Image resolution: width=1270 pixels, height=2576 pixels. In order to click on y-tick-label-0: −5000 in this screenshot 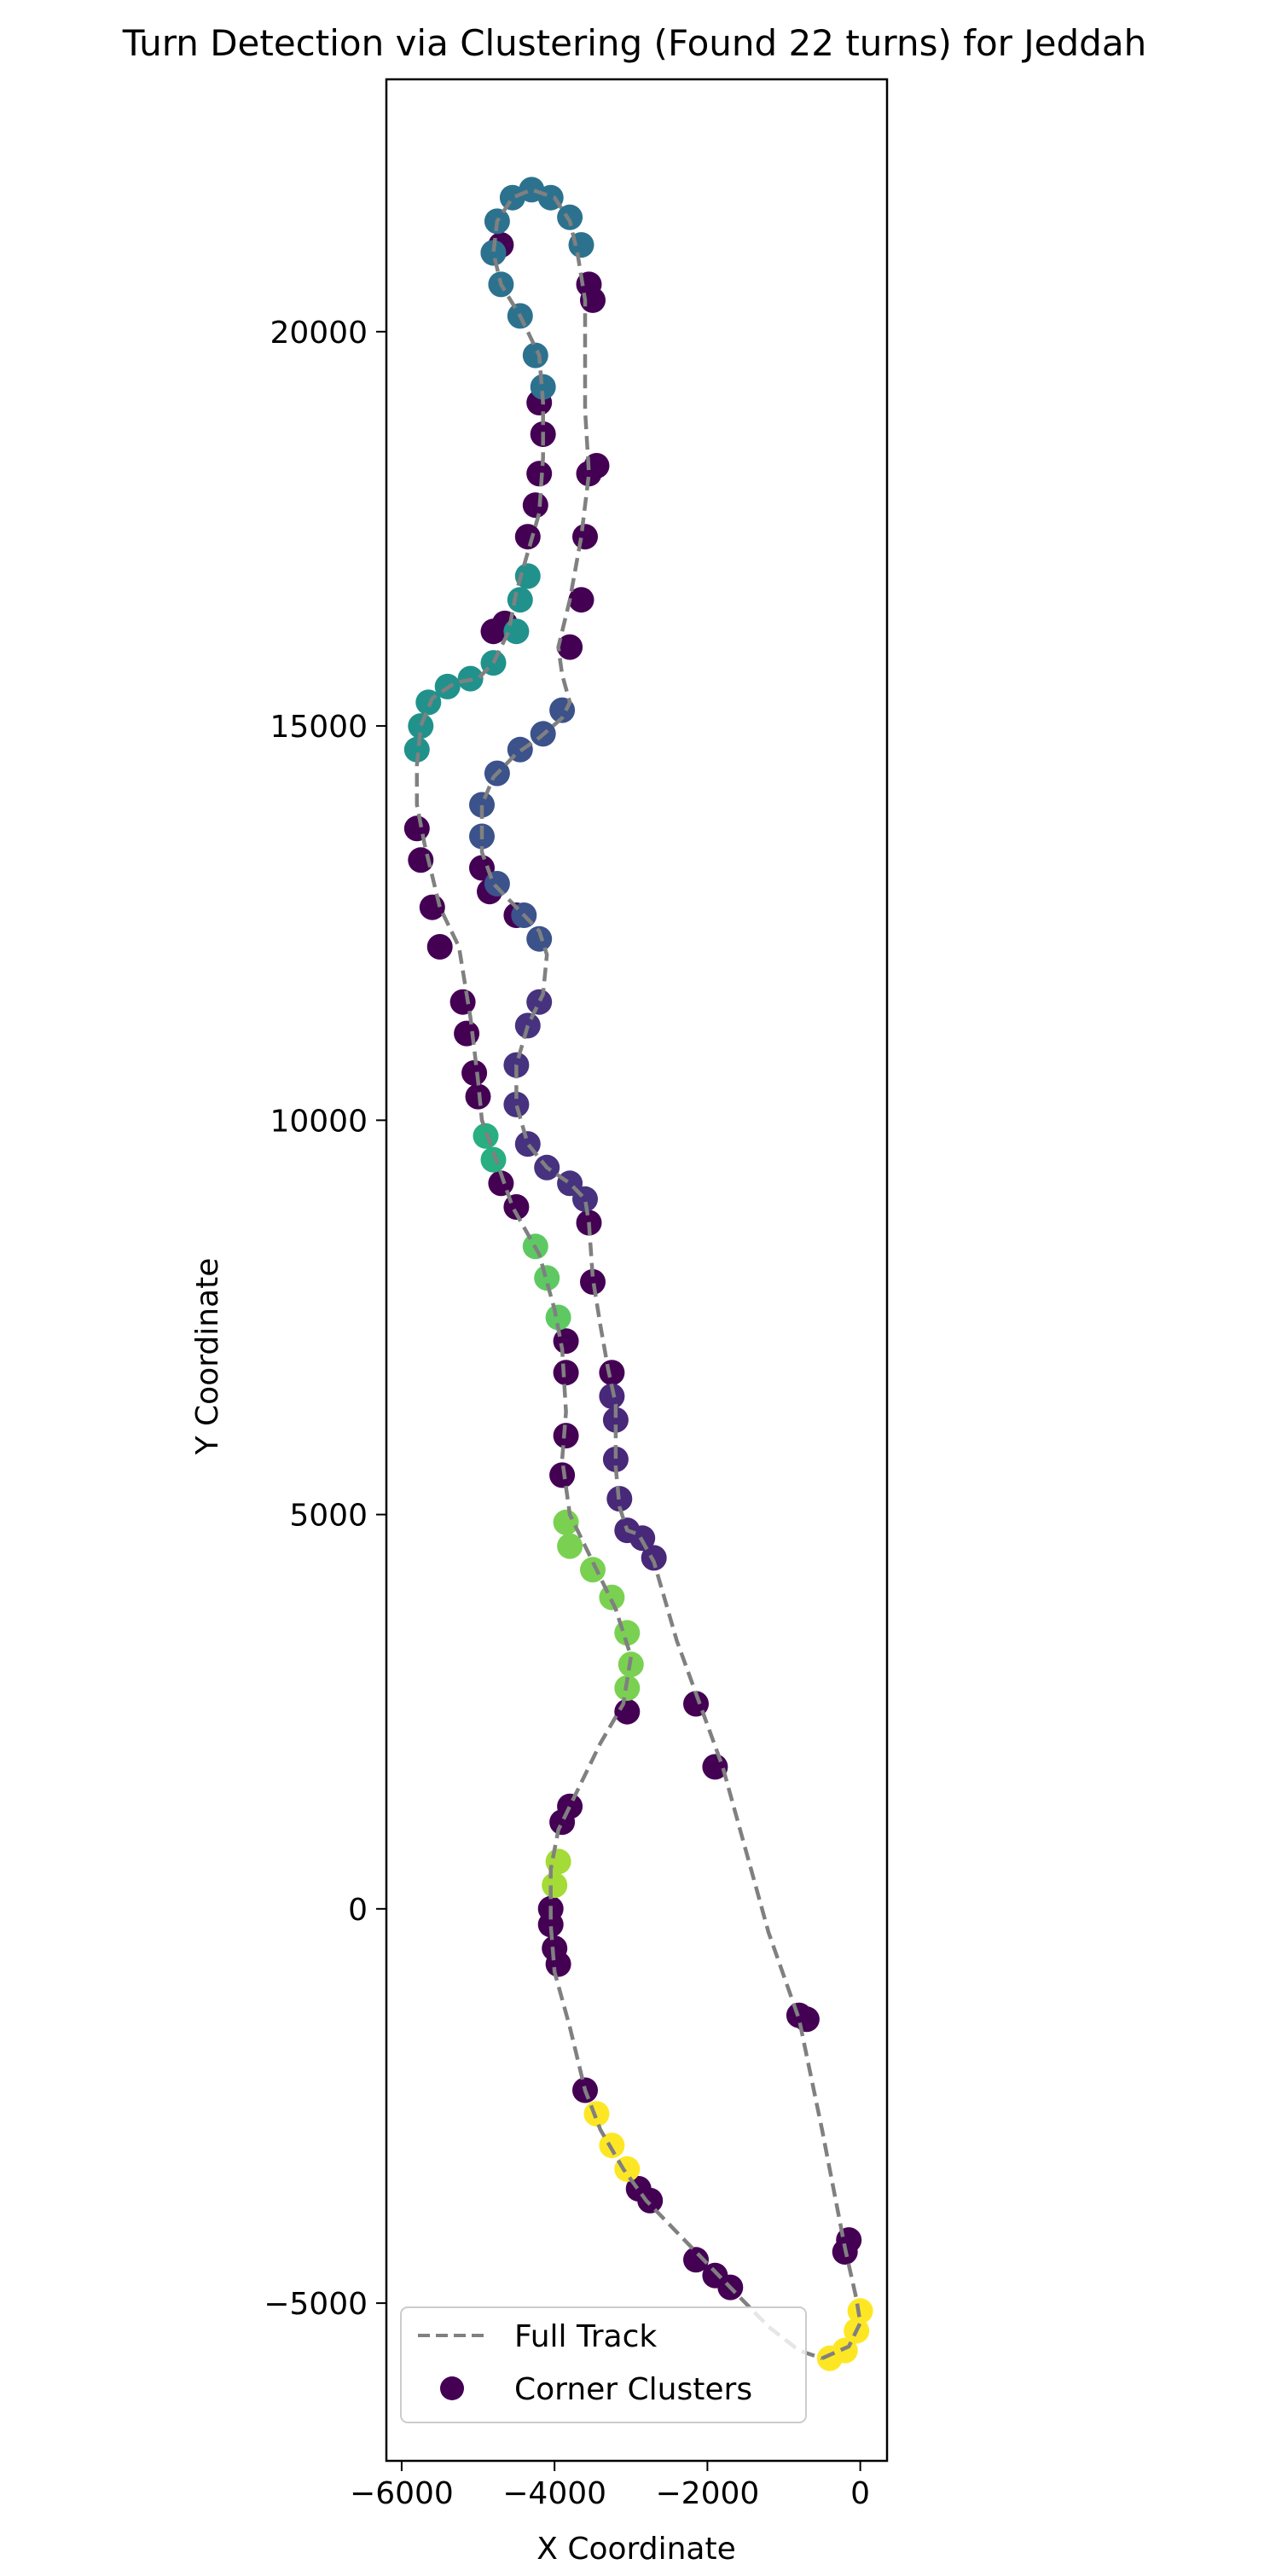, I will do `click(316, 2304)`.